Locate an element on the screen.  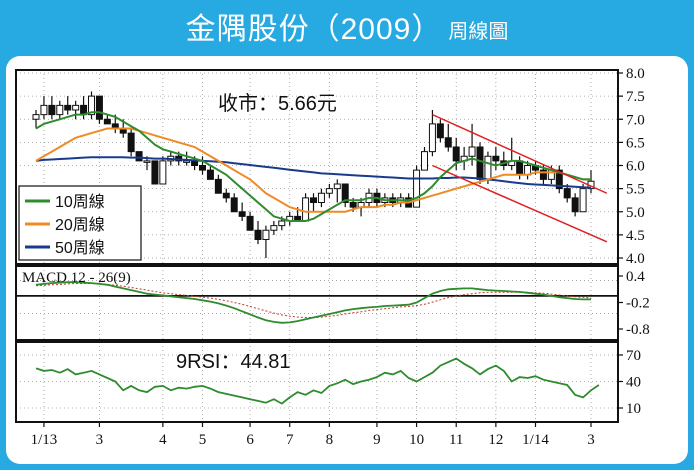
macd-label: MACD 12 - 26(9) is located at coordinates (76, 278).